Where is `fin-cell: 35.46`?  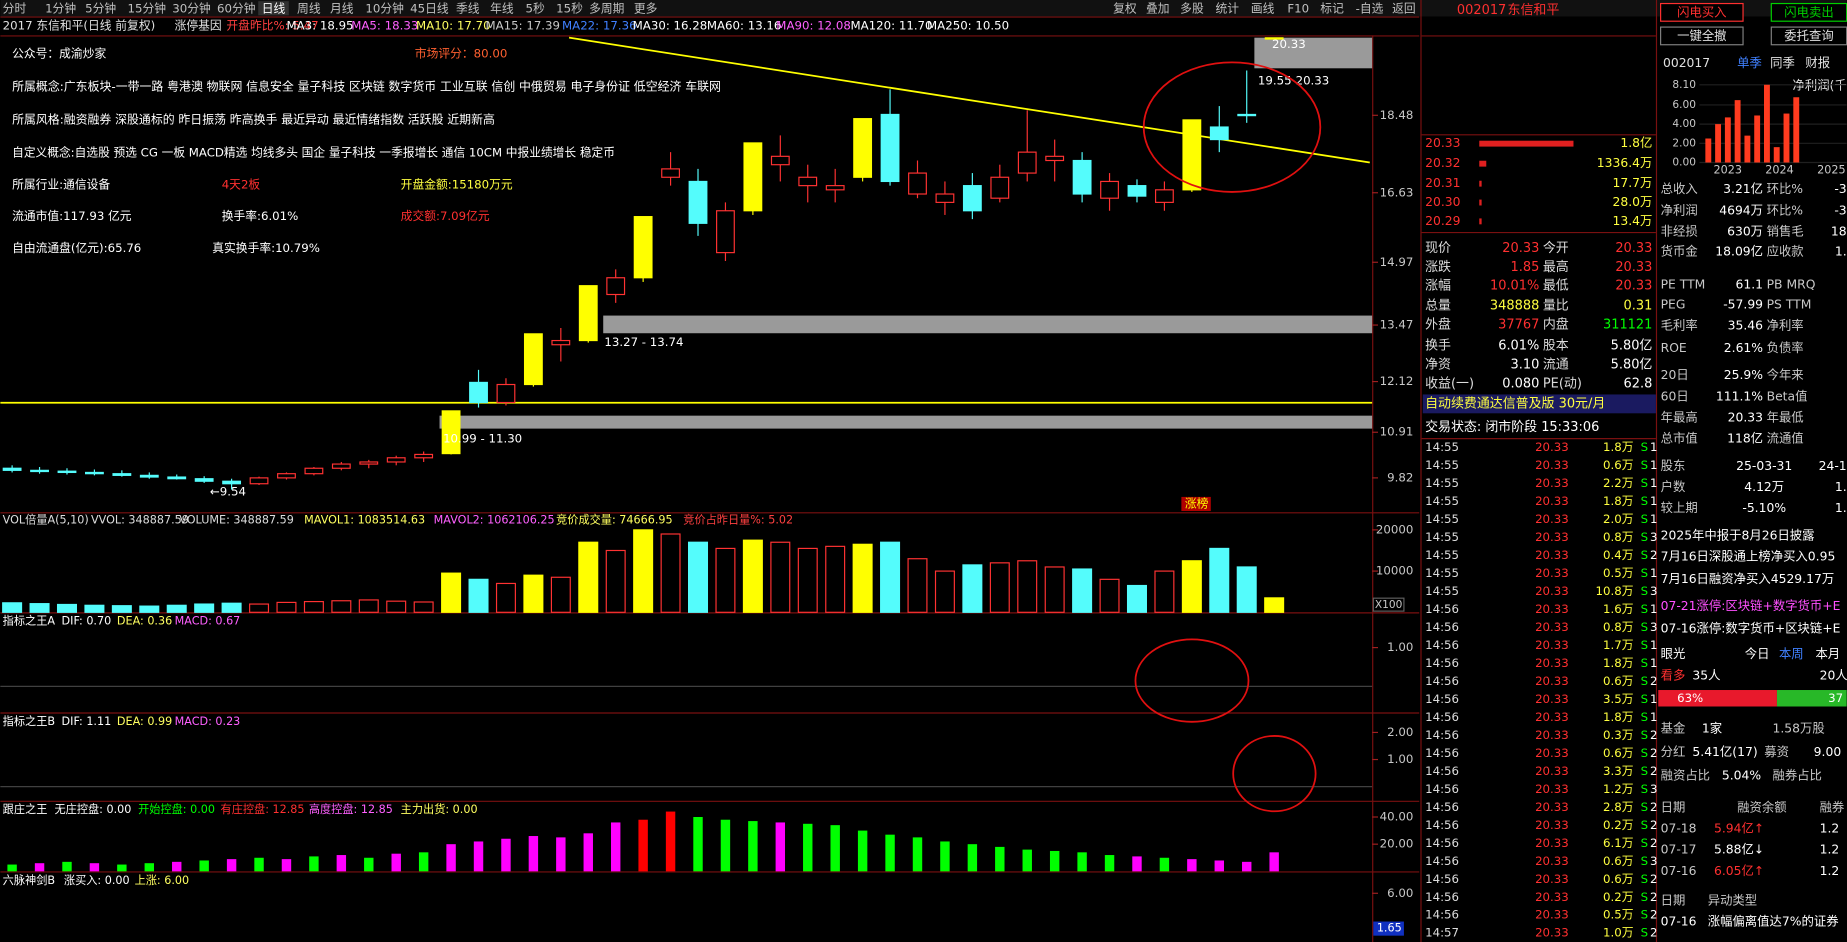
fin-cell: 35.46 is located at coordinates (1746, 326).